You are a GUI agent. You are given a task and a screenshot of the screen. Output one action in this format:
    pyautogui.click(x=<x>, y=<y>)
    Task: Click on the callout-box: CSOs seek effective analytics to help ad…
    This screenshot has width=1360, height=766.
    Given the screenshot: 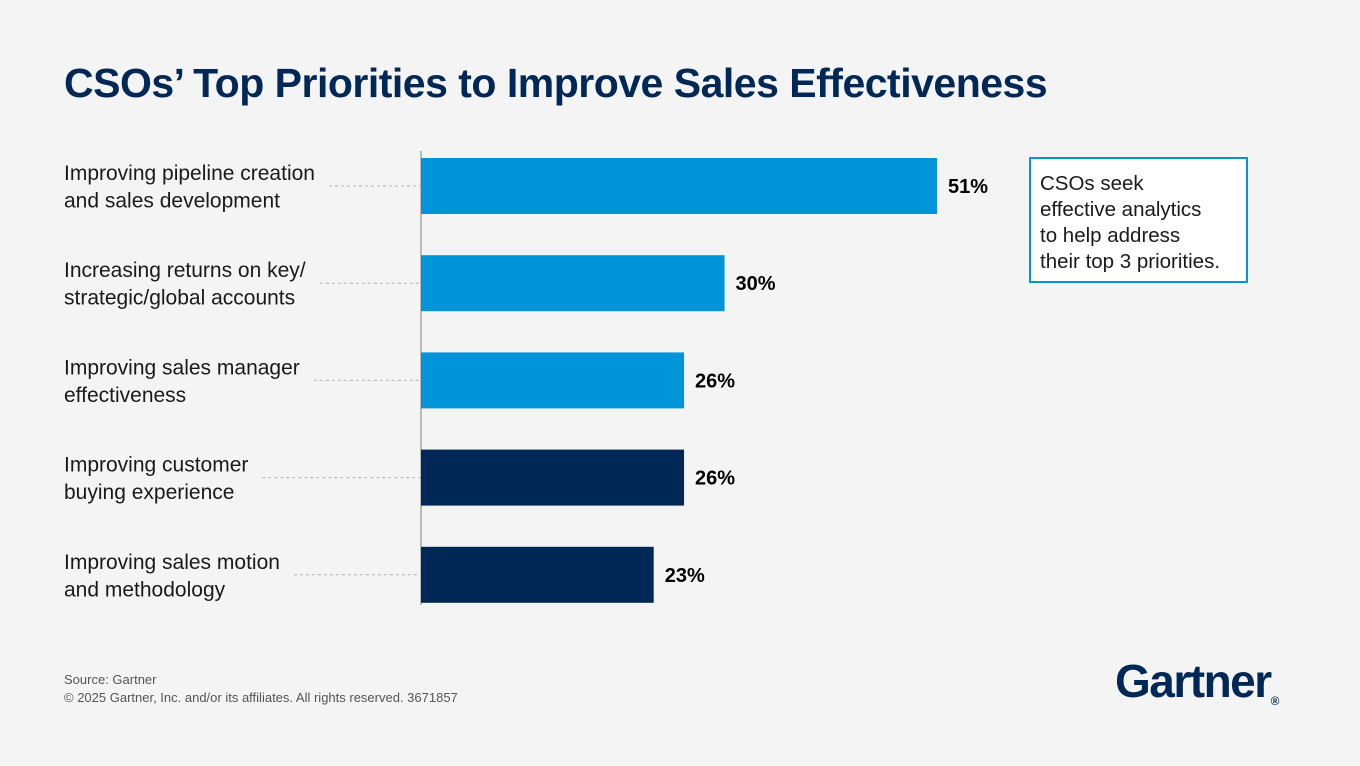 What is the action you would take?
    pyautogui.click(x=1138, y=220)
    